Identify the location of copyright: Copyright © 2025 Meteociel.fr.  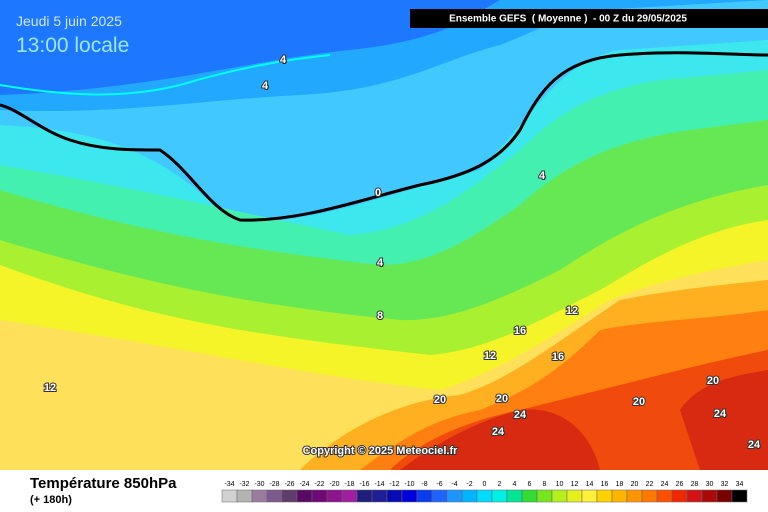
(381, 451).